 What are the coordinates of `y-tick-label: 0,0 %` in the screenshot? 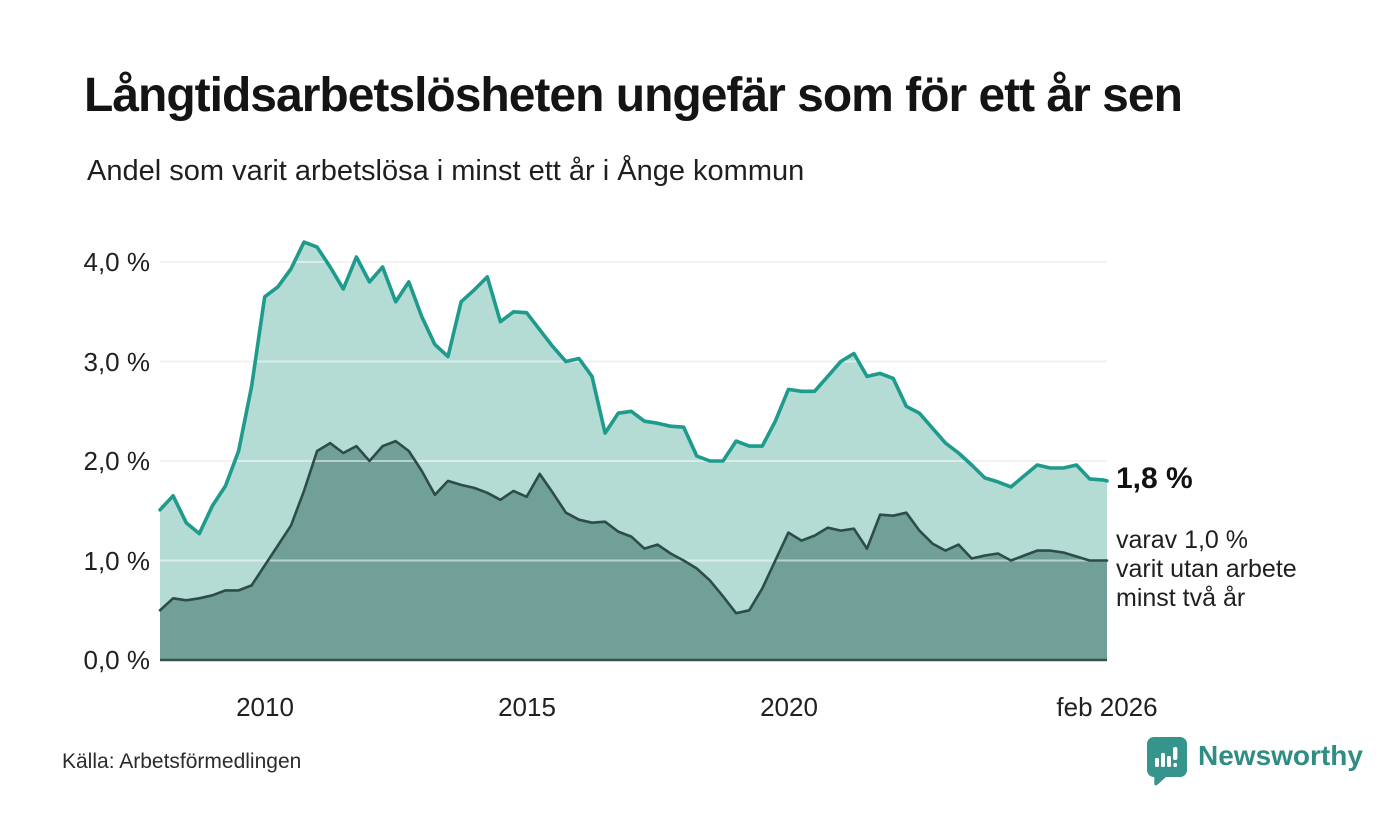 It's located at (117, 660).